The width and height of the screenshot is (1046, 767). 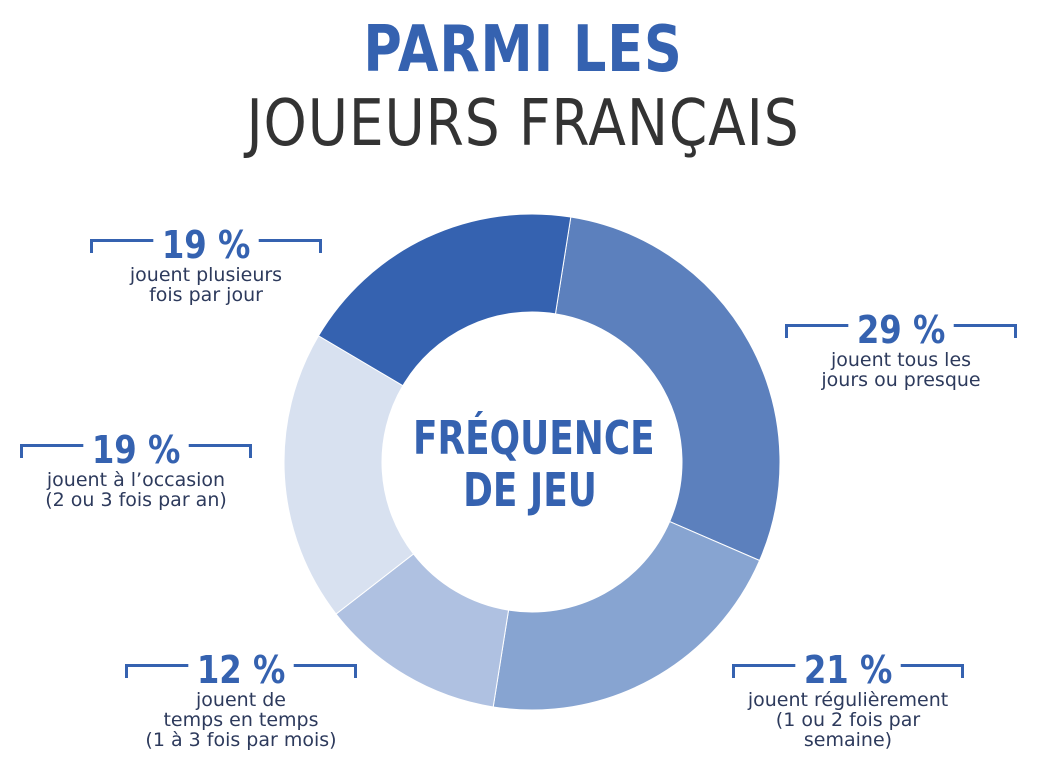 What do you see at coordinates (901, 370) in the screenshot?
I see `slice-description: jouent tous les jours ou presque` at bounding box center [901, 370].